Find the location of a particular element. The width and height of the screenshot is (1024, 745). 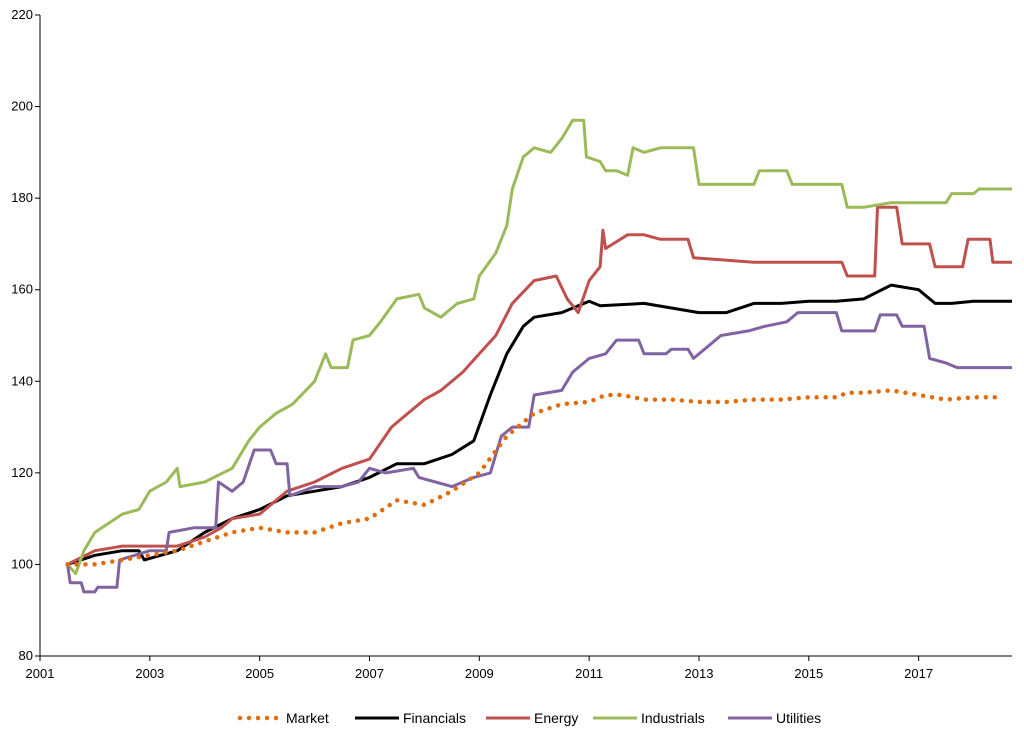

x-tick-label: 2009 is located at coordinates (479, 673).